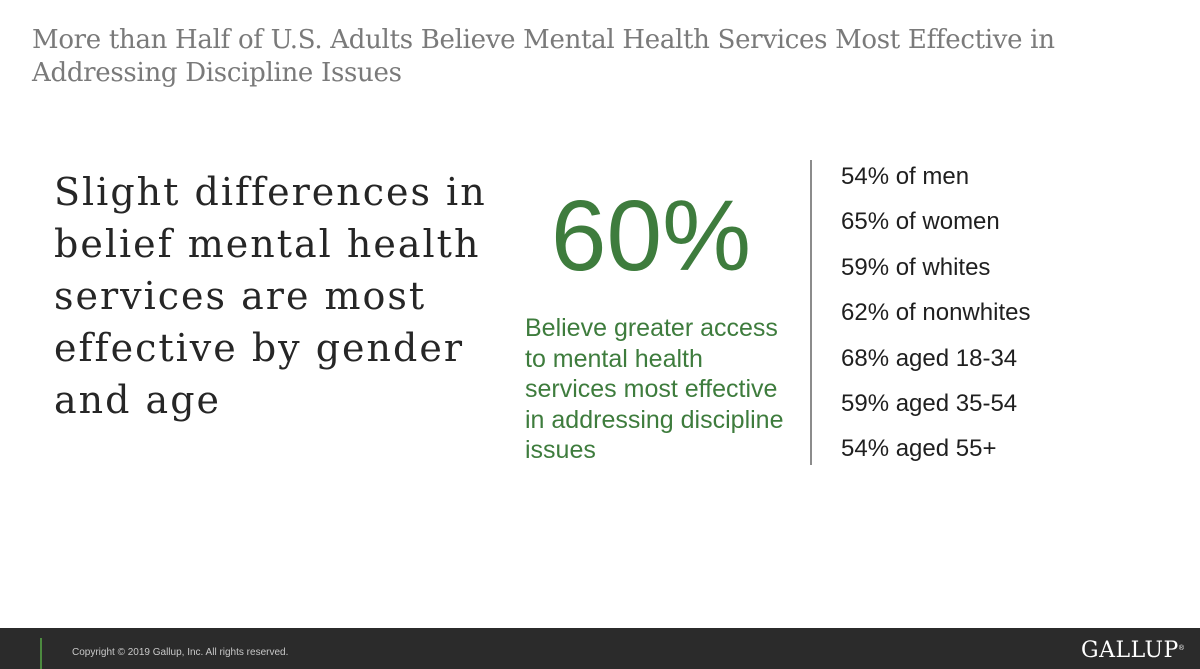 The width and height of the screenshot is (1200, 669). Describe the element at coordinates (1181, 648) in the screenshot. I see `registered-mark: ®` at that location.